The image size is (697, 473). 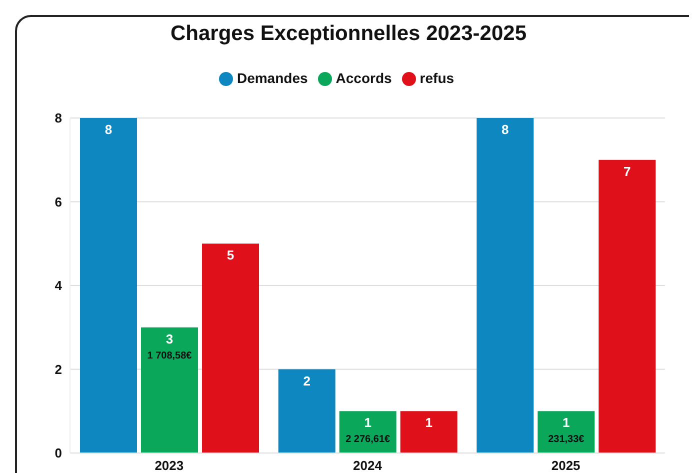 What do you see at coordinates (368, 440) in the screenshot?
I see `annotation: 2 276,61€` at bounding box center [368, 440].